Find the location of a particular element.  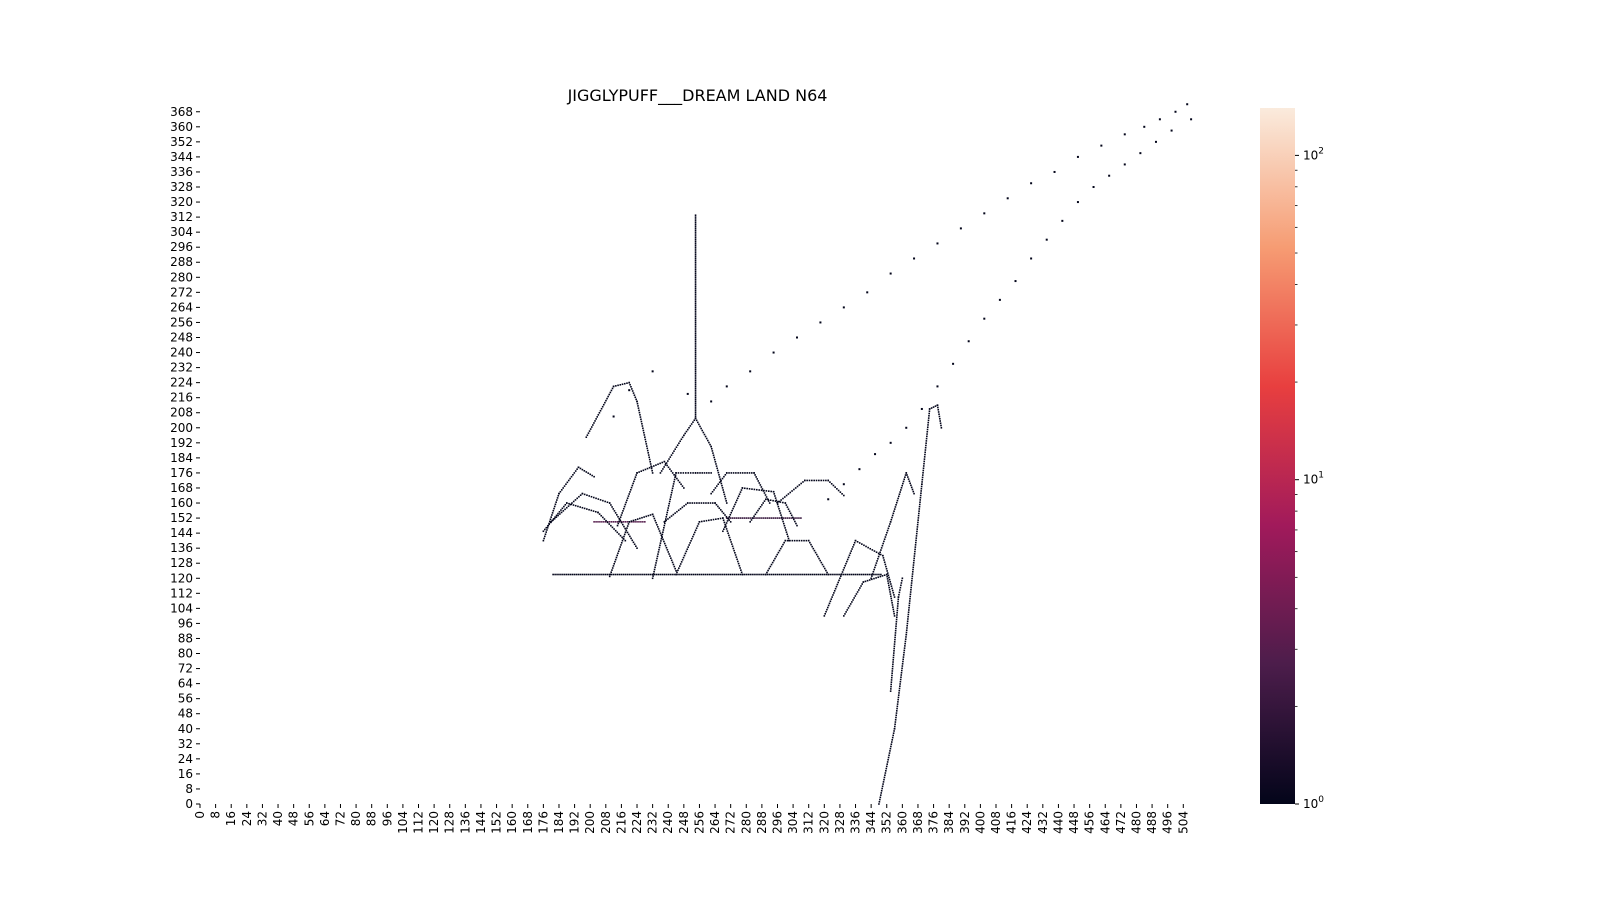

x-tick-label: 232 is located at coordinates (653, 822).